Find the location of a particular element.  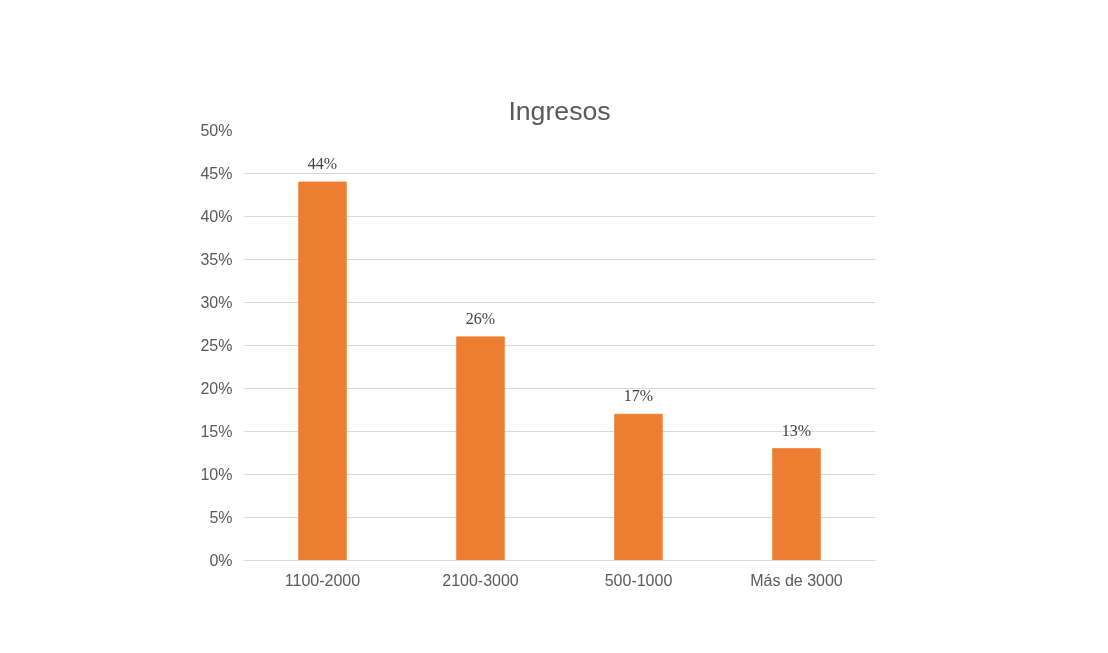

y-tick-label: 40% is located at coordinates (216, 216).